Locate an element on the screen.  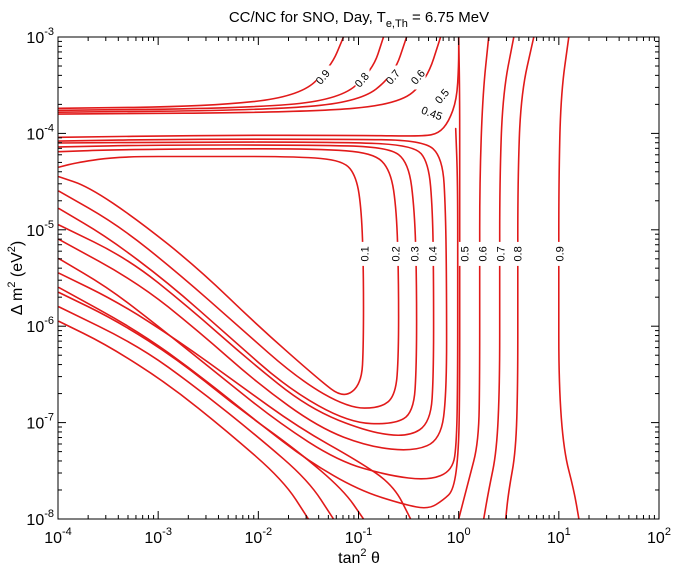
x-axis-label: tan2 θ is located at coordinates (359, 557).